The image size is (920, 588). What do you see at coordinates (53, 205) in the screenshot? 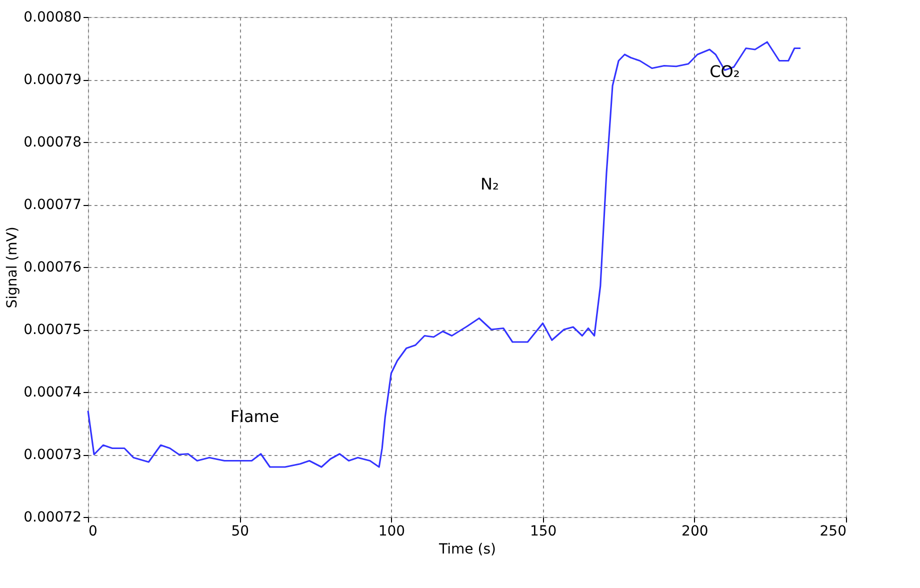
I see `y-tick-label: 0.00077` at bounding box center [53, 205].